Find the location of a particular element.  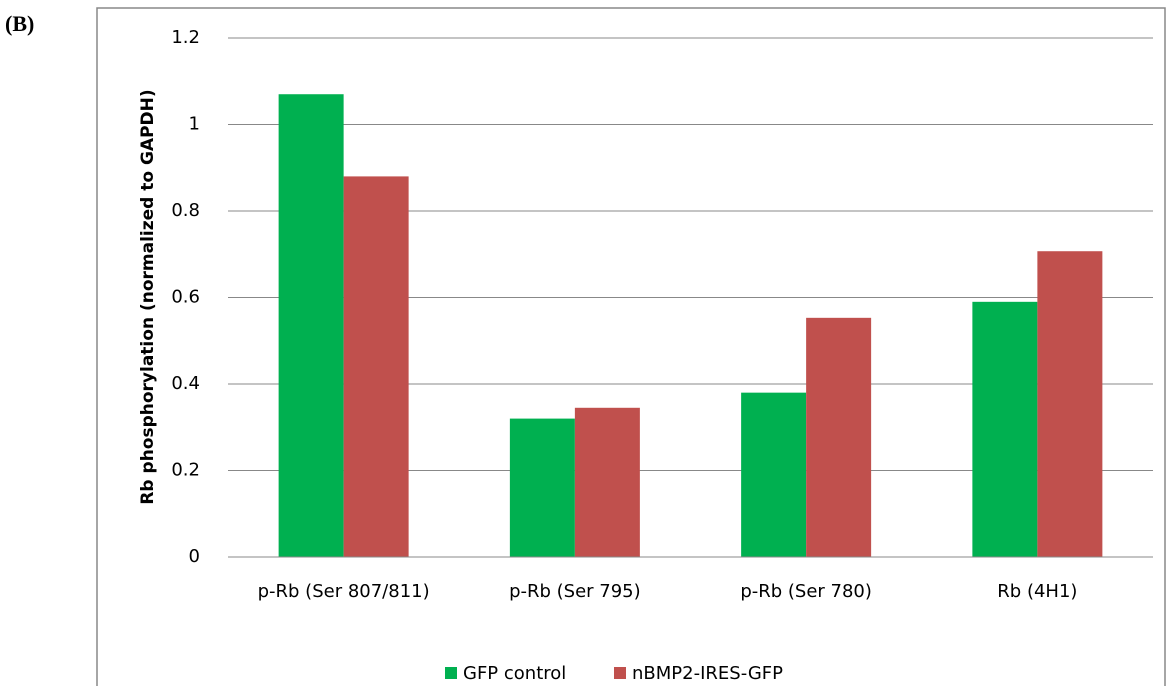

y-tick-label: 0.2 is located at coordinates (185, 470).